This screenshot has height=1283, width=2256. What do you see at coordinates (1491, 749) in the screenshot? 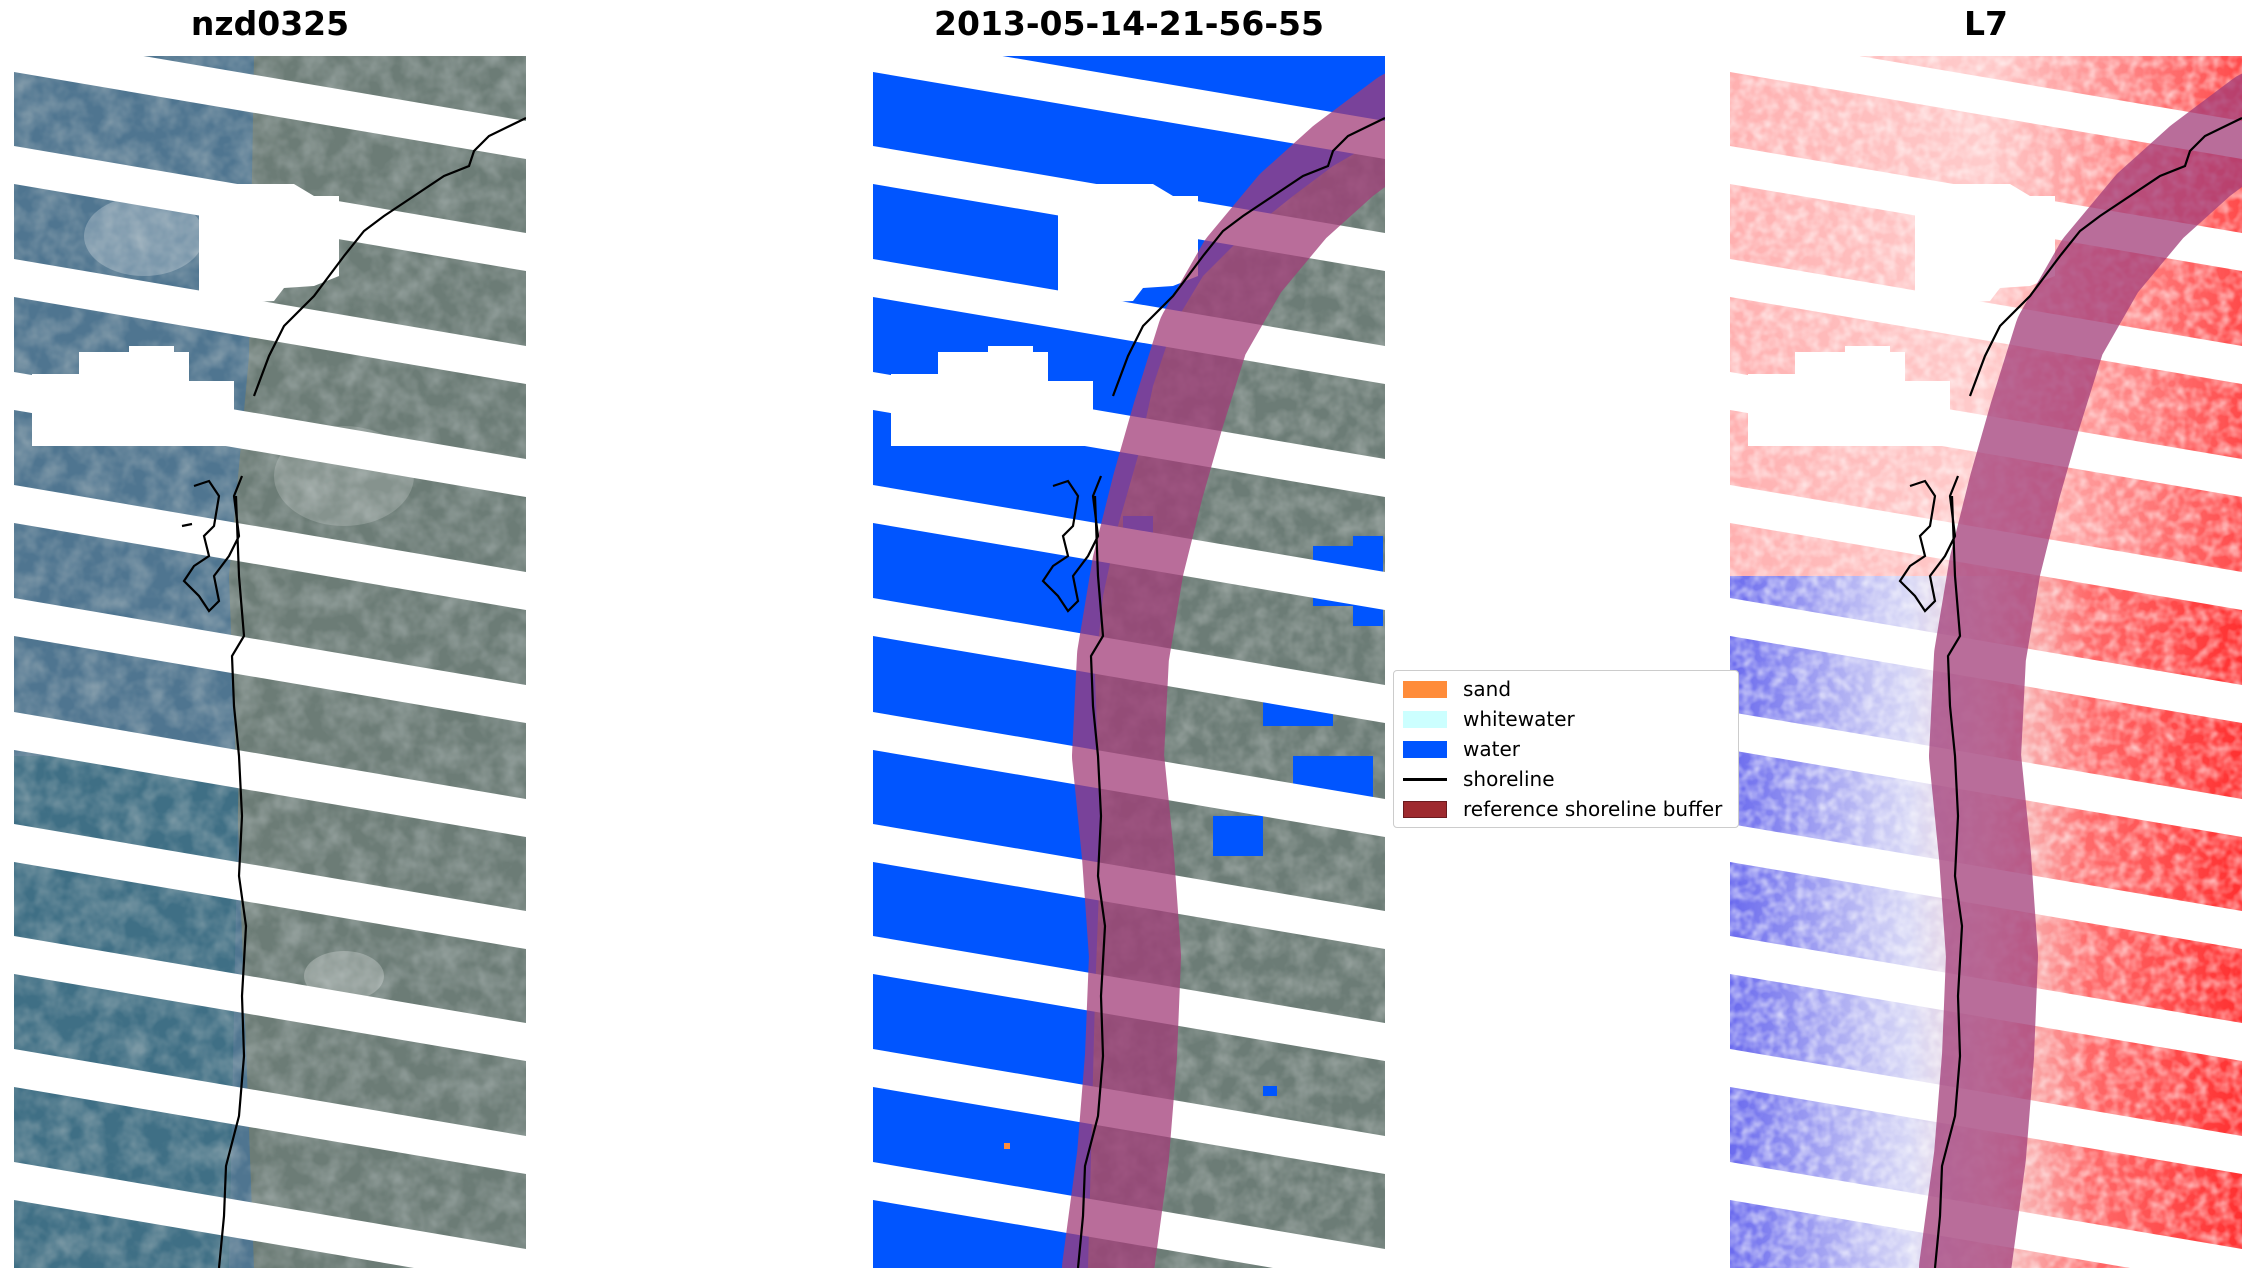
I see `legend-label-water: water` at bounding box center [1491, 749].